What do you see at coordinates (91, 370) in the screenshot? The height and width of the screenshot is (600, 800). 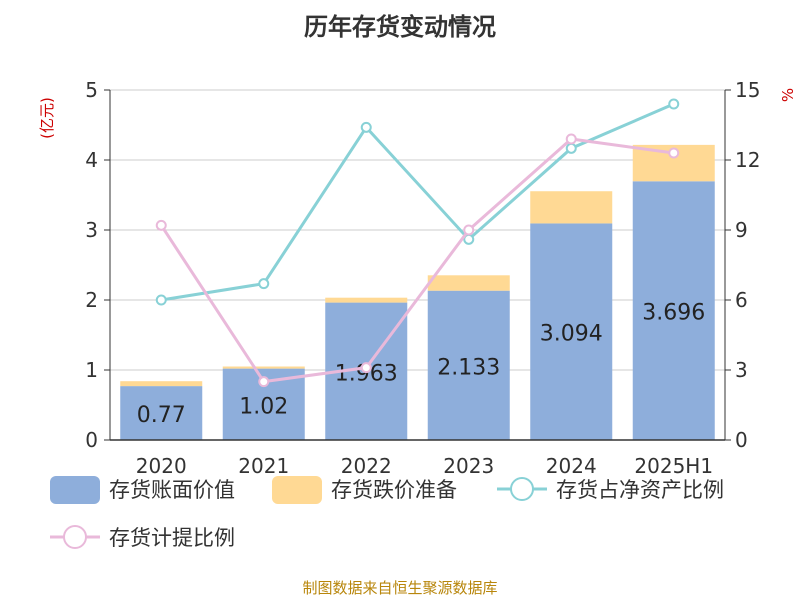 I see `y-left-tick-label: 1` at bounding box center [91, 370].